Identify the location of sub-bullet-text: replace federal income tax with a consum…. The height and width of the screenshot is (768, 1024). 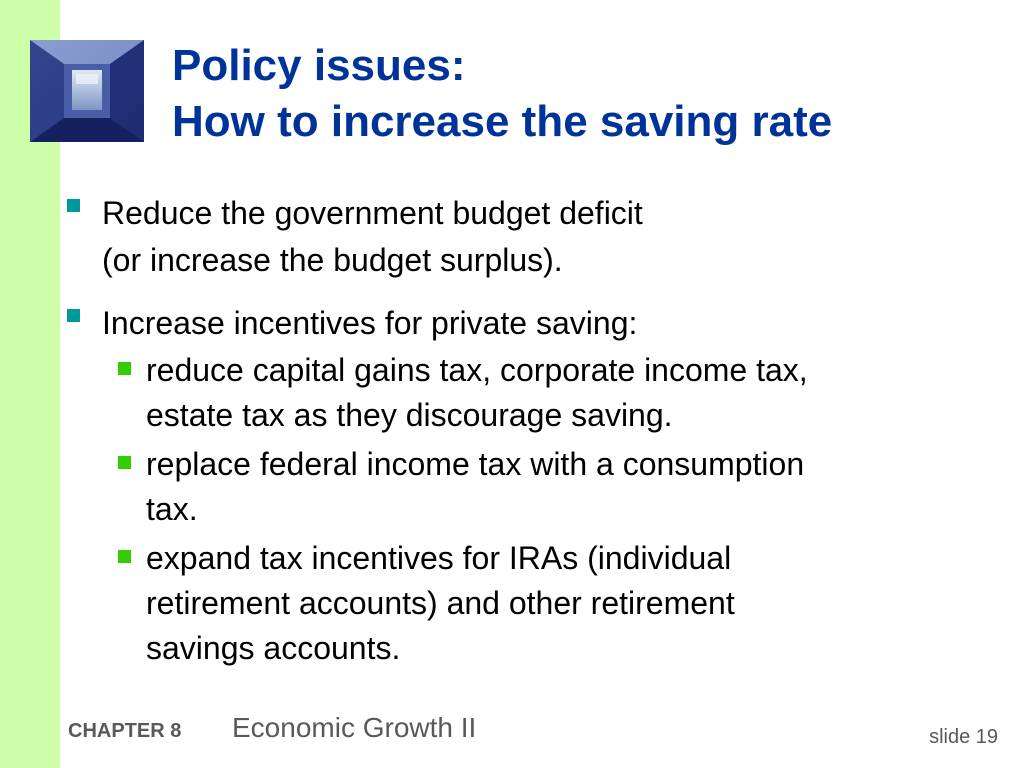
(475, 464).